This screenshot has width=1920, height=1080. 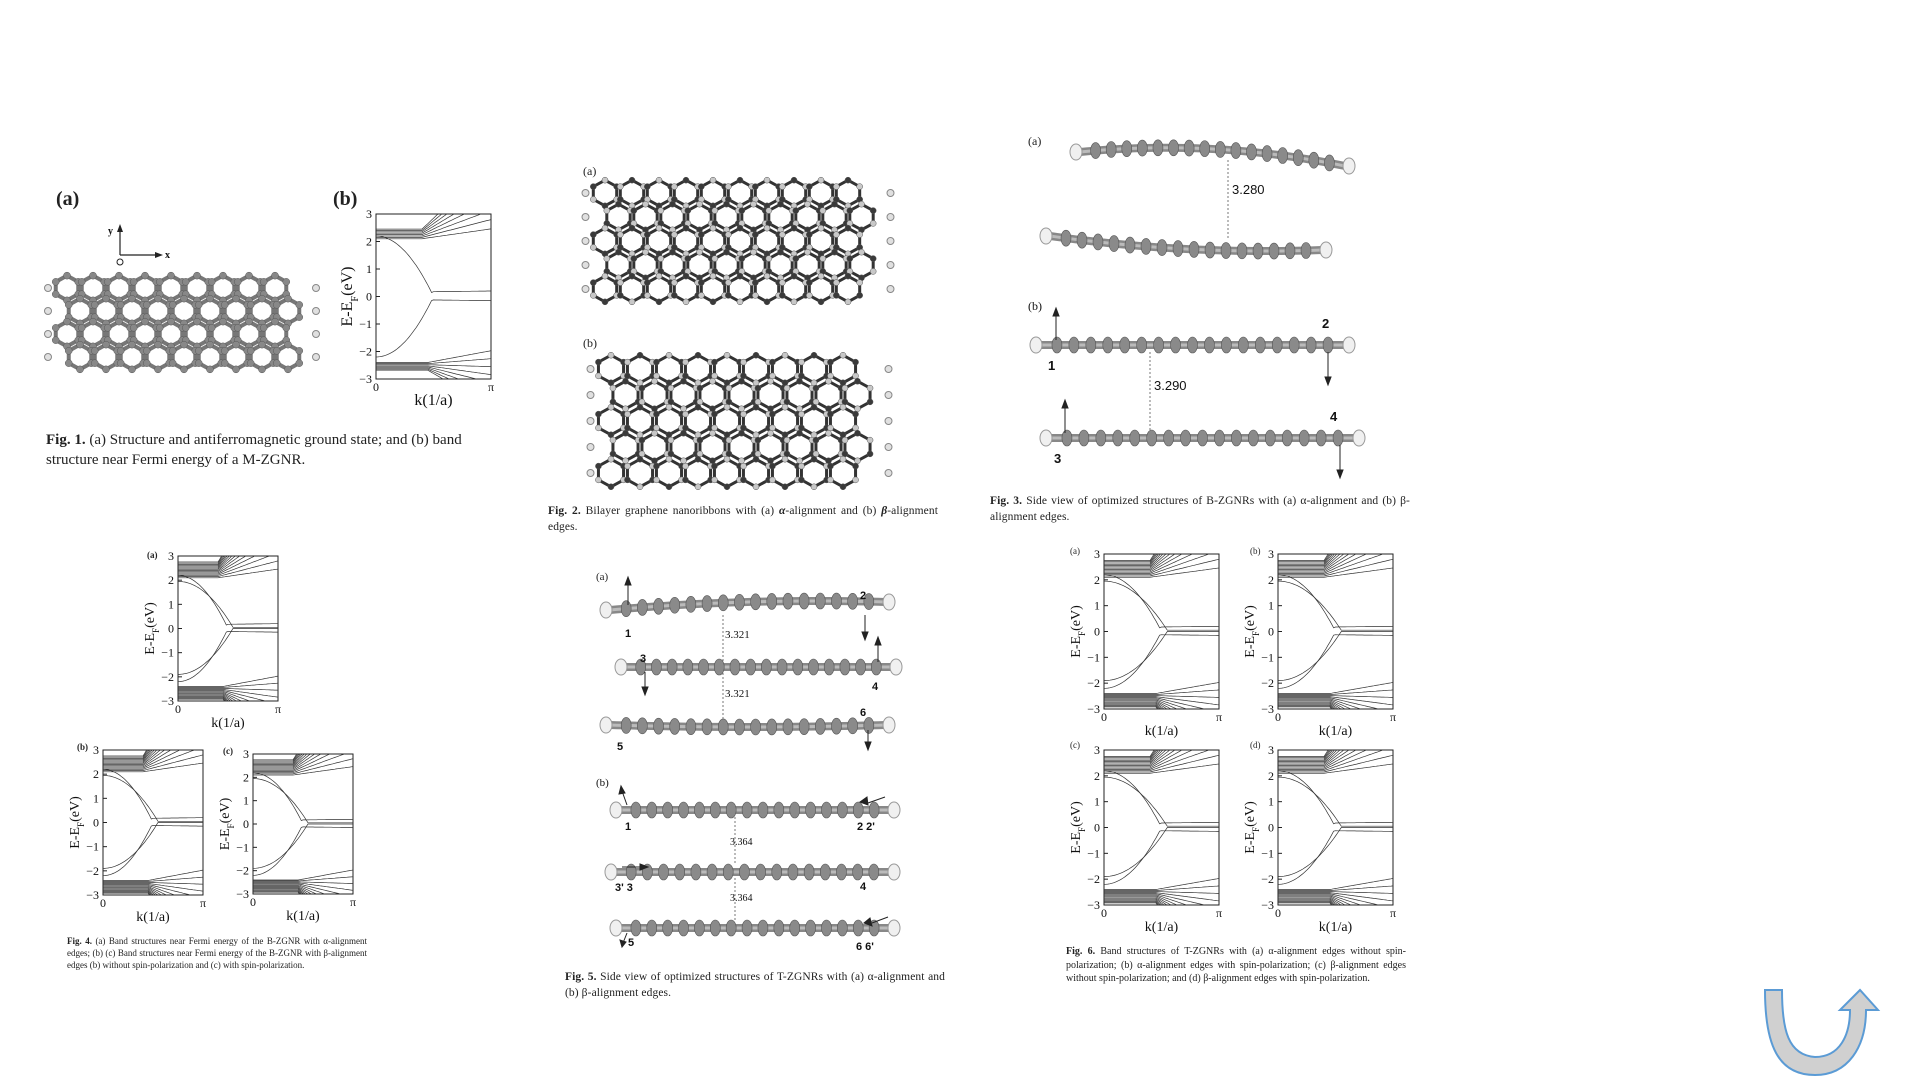 What do you see at coordinates (738, 241) in the screenshot?
I see `fig2-structure-a` at bounding box center [738, 241].